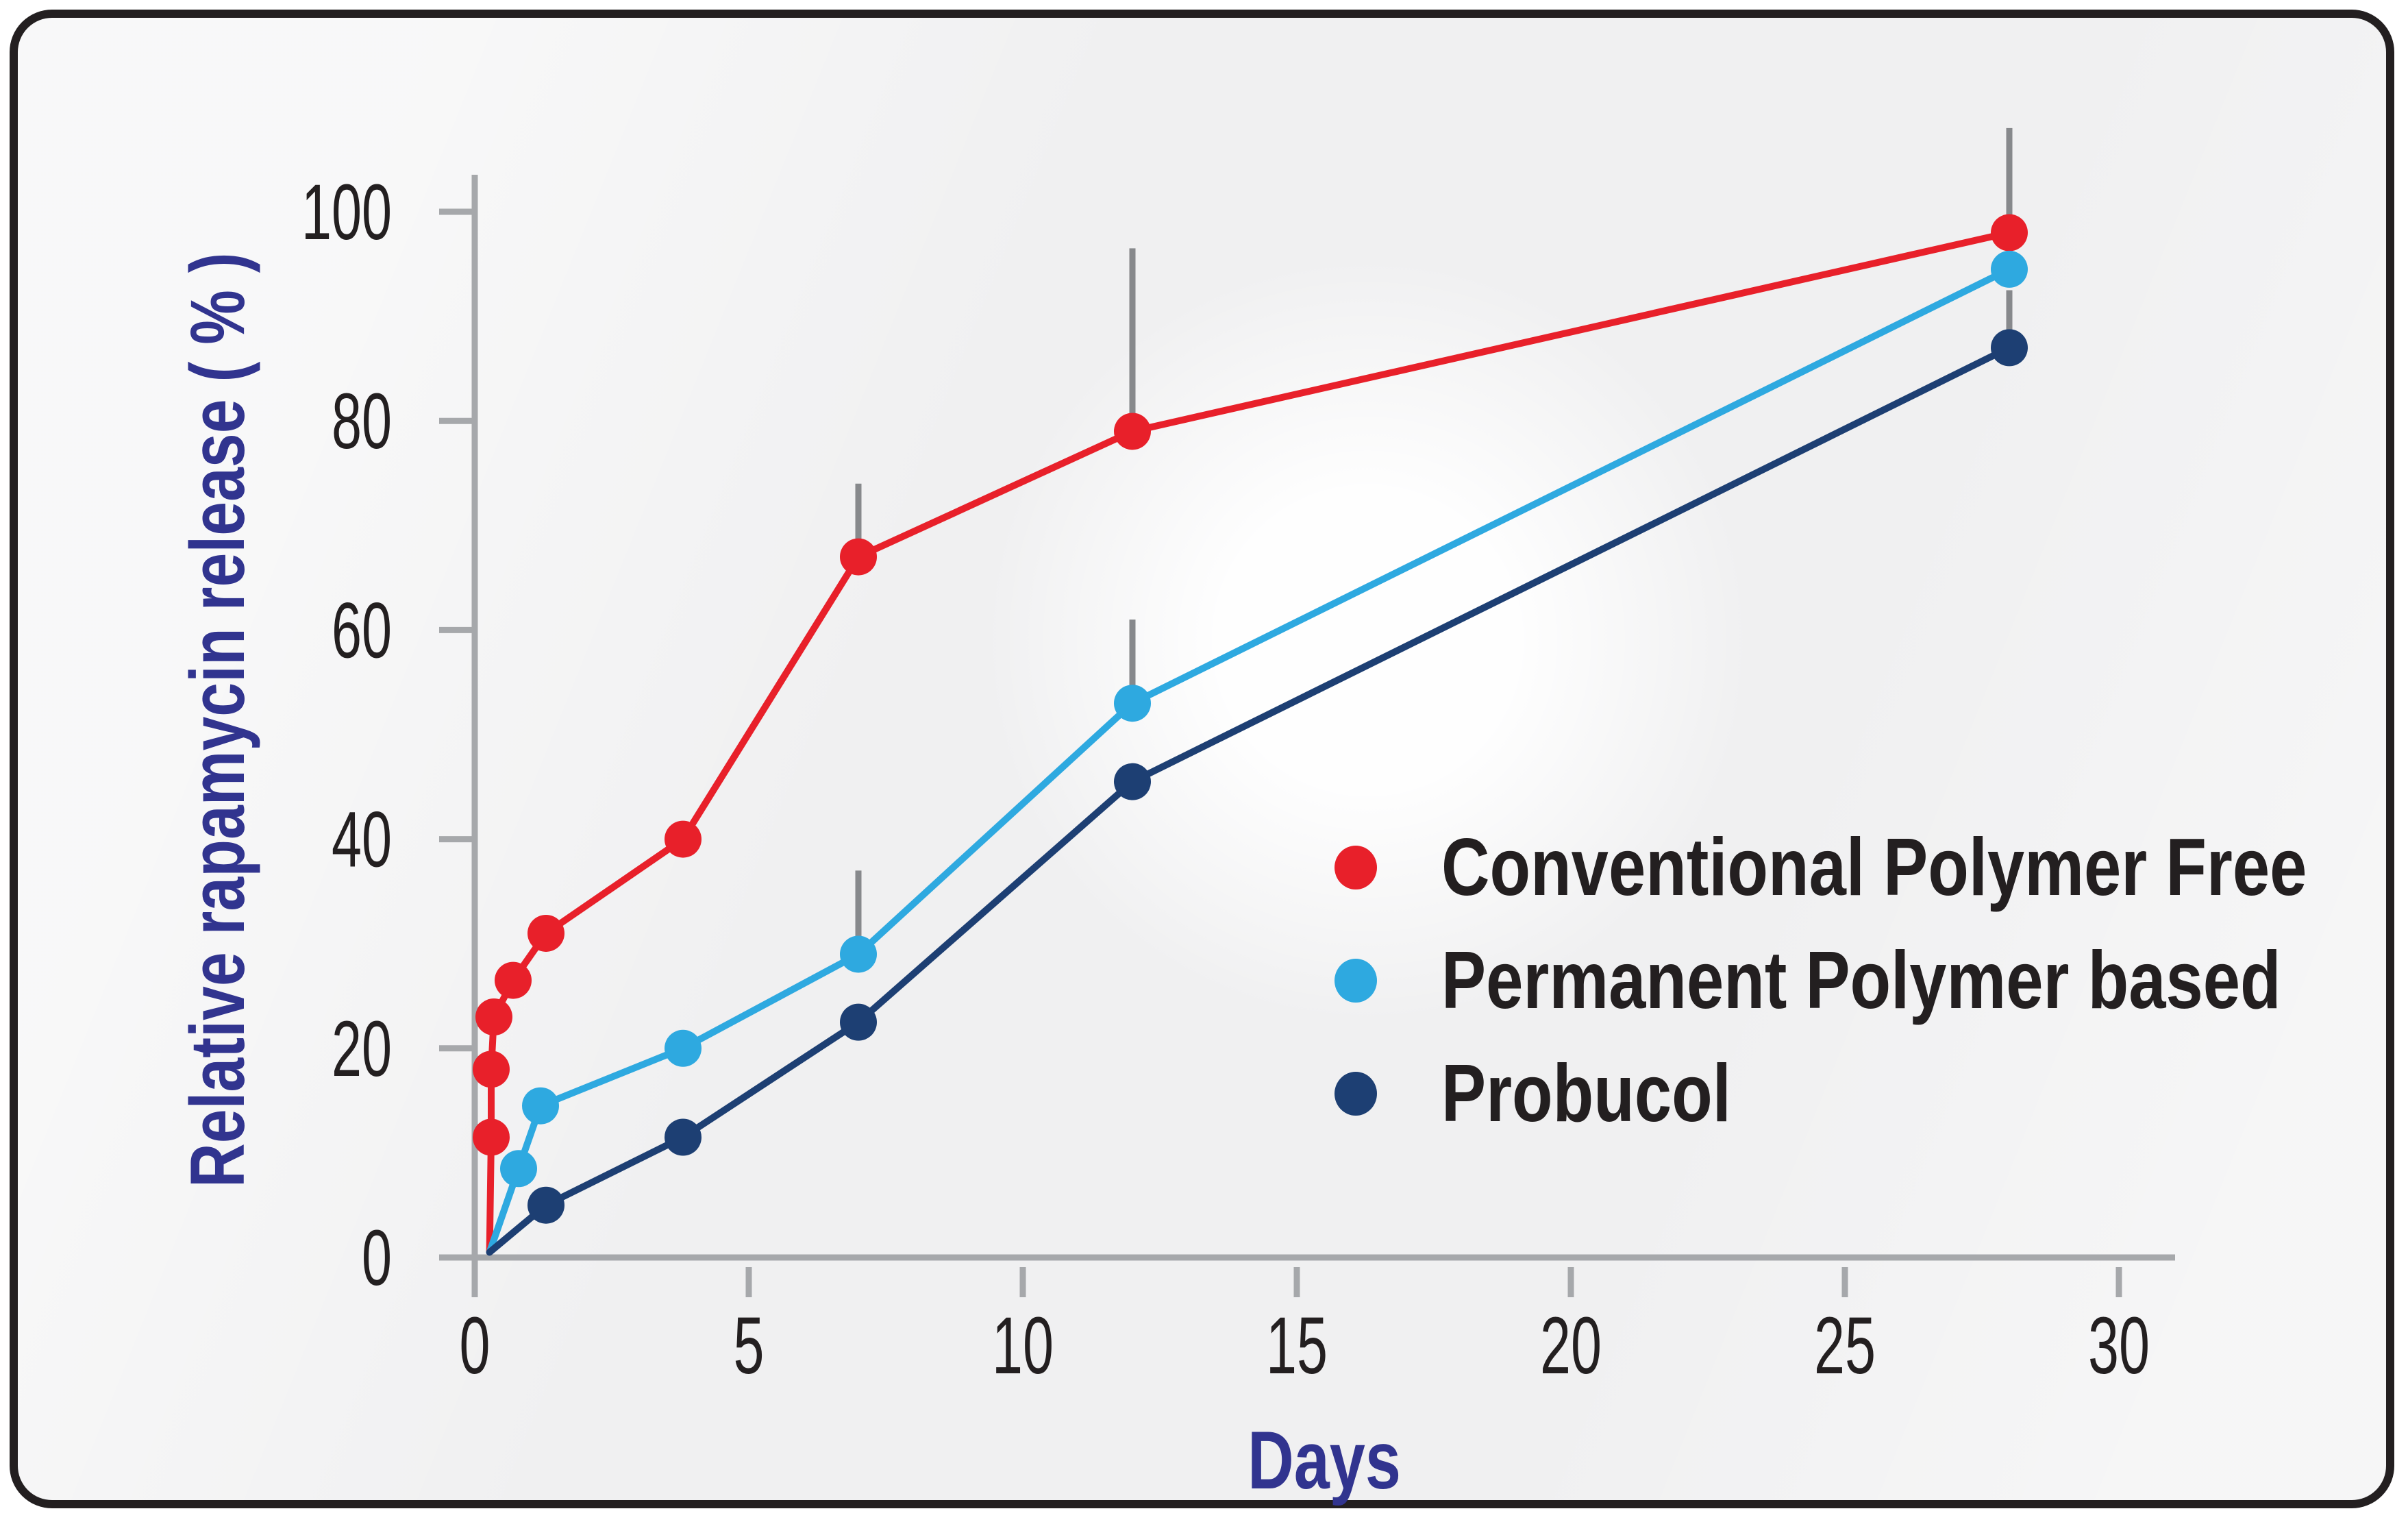  I want to click on y-axis-title: Relative rapamycin release ( % ), so click(218, 720).